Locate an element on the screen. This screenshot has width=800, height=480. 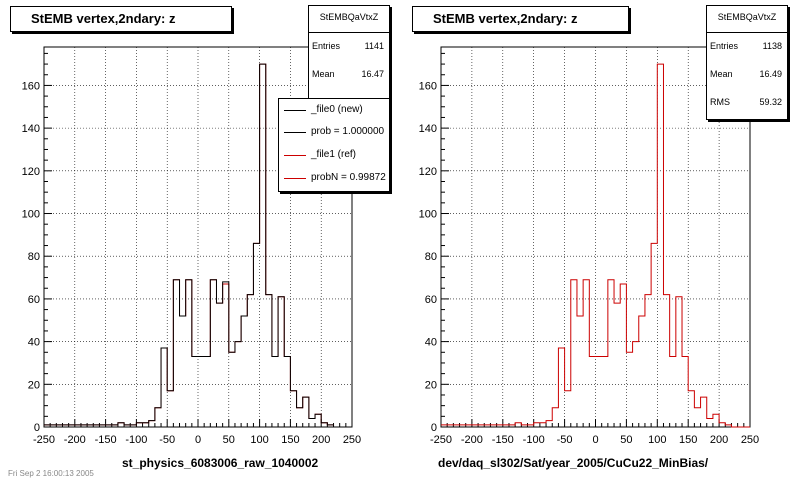
right-y-tick-label: 140 is located at coordinates (428, 129).